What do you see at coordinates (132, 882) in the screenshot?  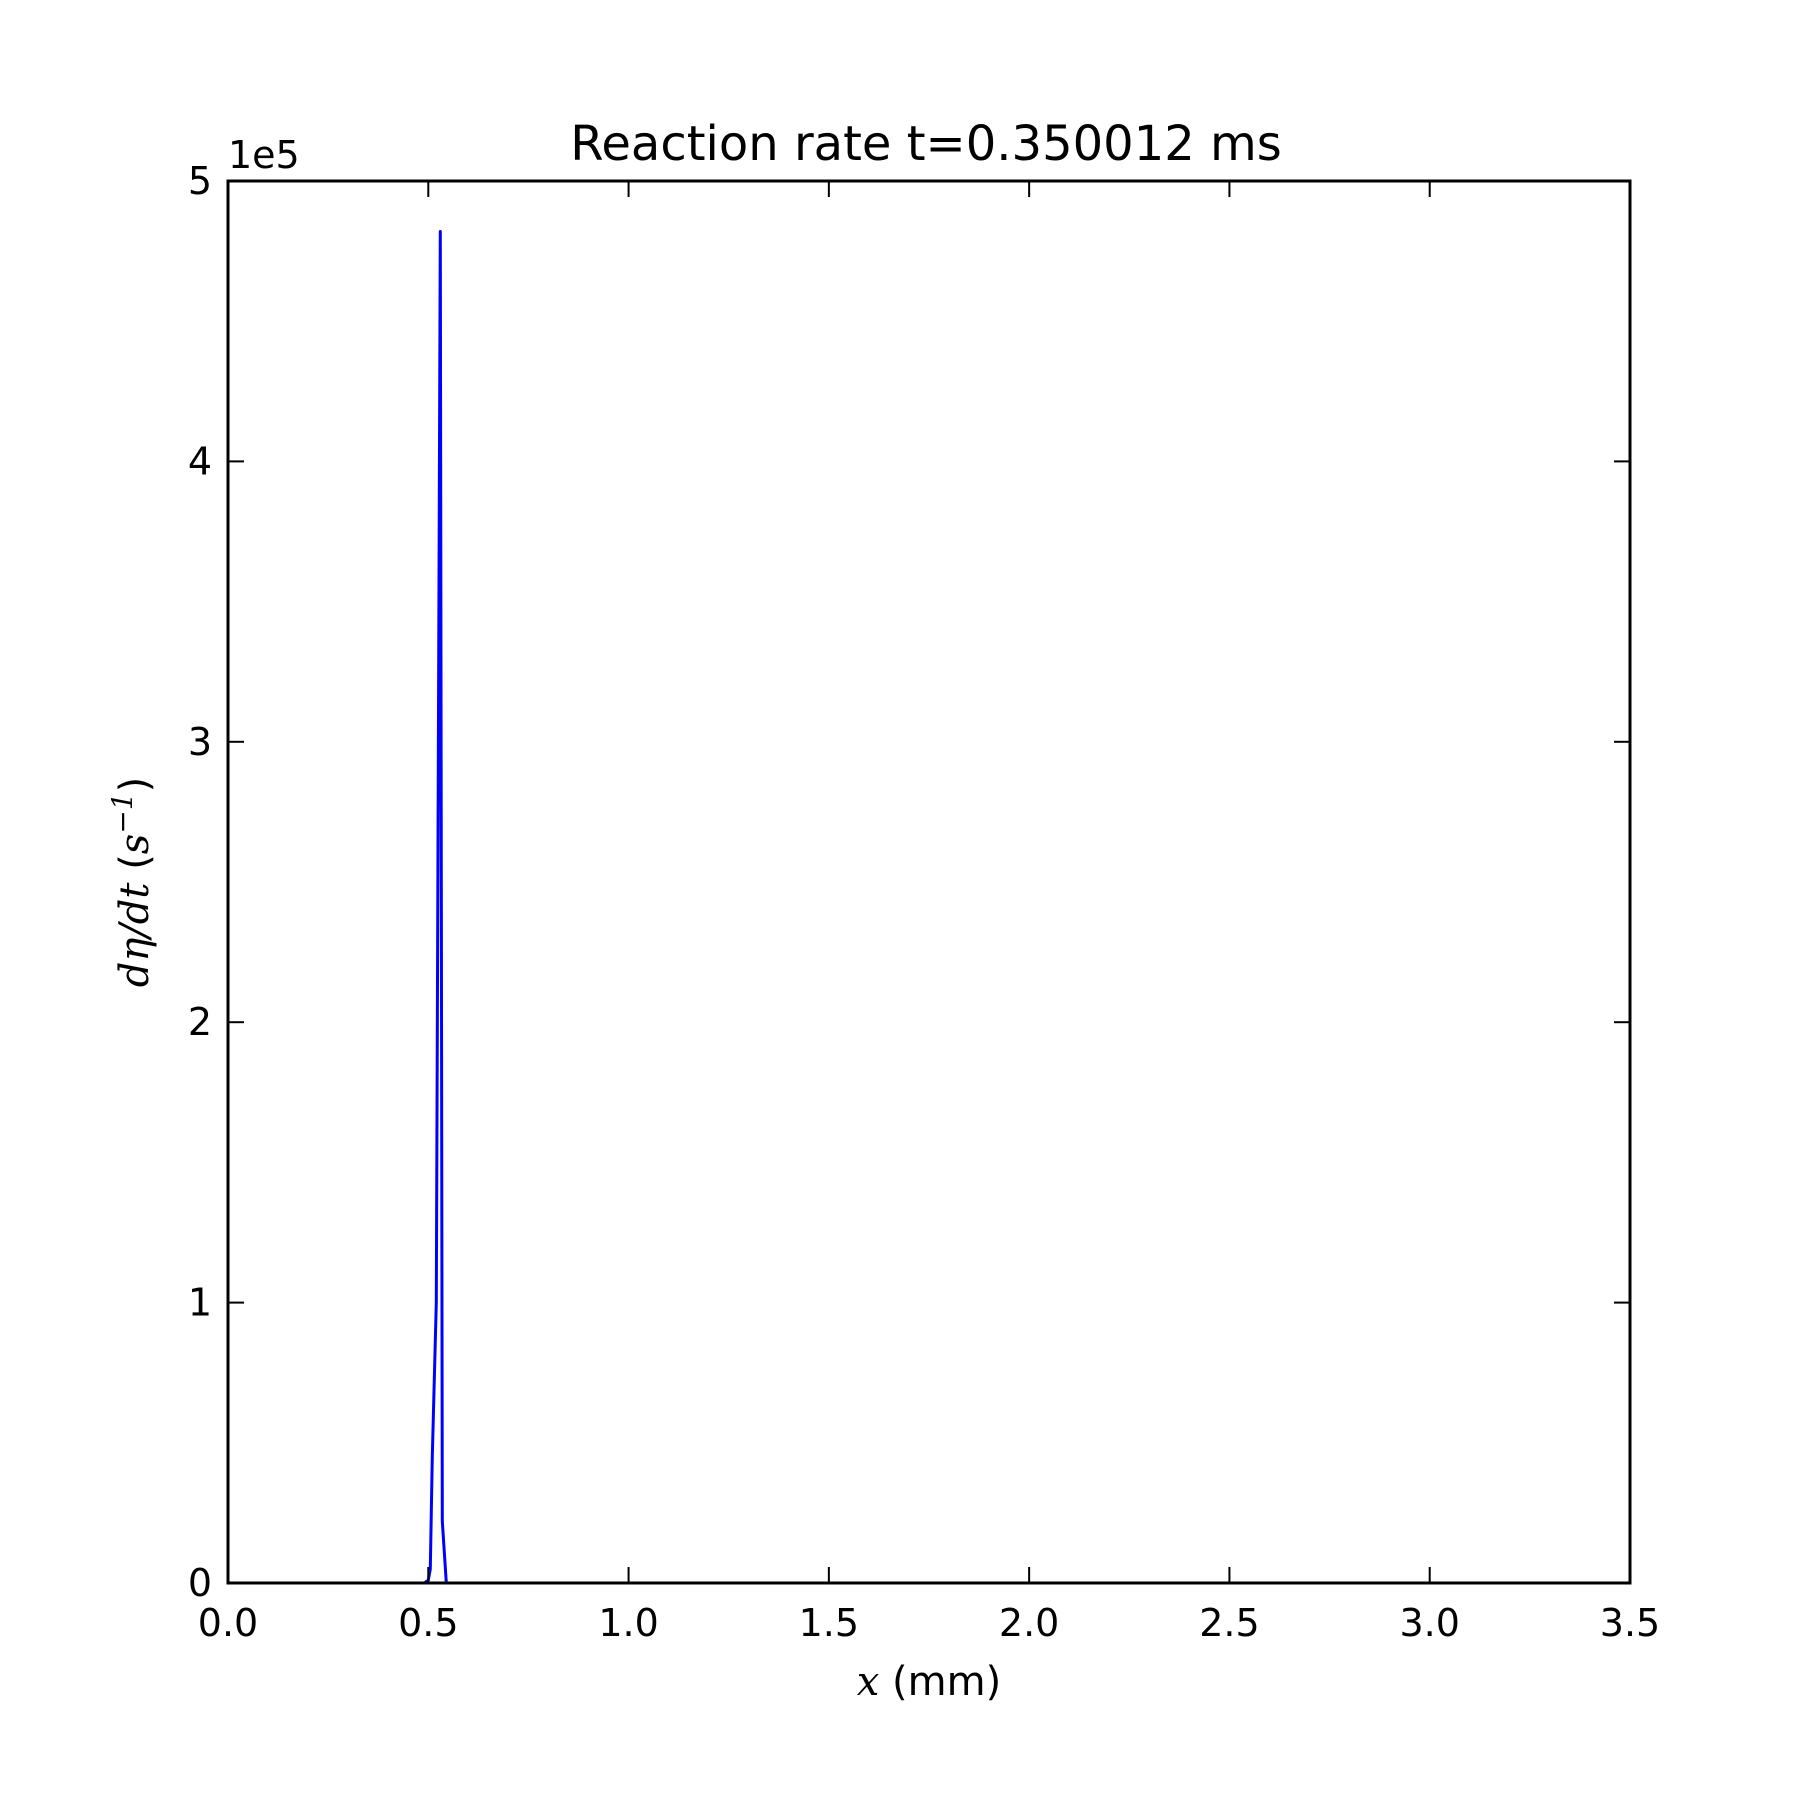 I see `y-axis-label: dη/dt (s−1)` at bounding box center [132, 882].